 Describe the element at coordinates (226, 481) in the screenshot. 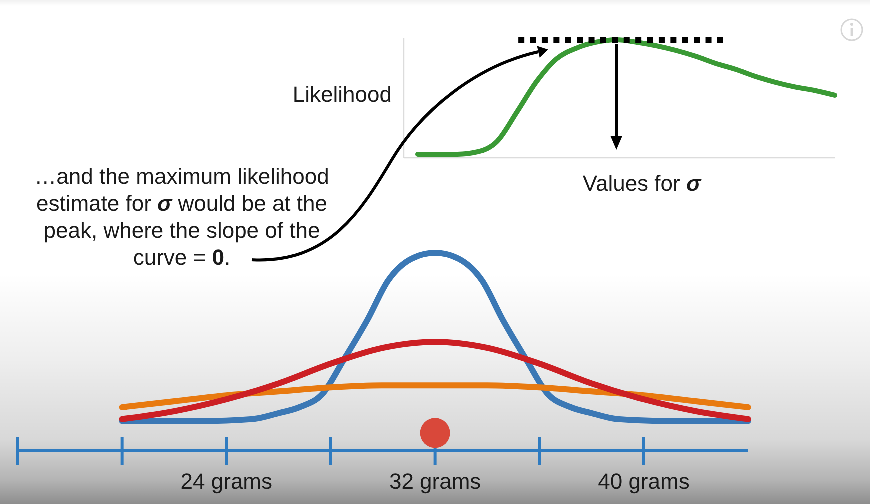

I see `x-tick-label: 24 grams` at that location.